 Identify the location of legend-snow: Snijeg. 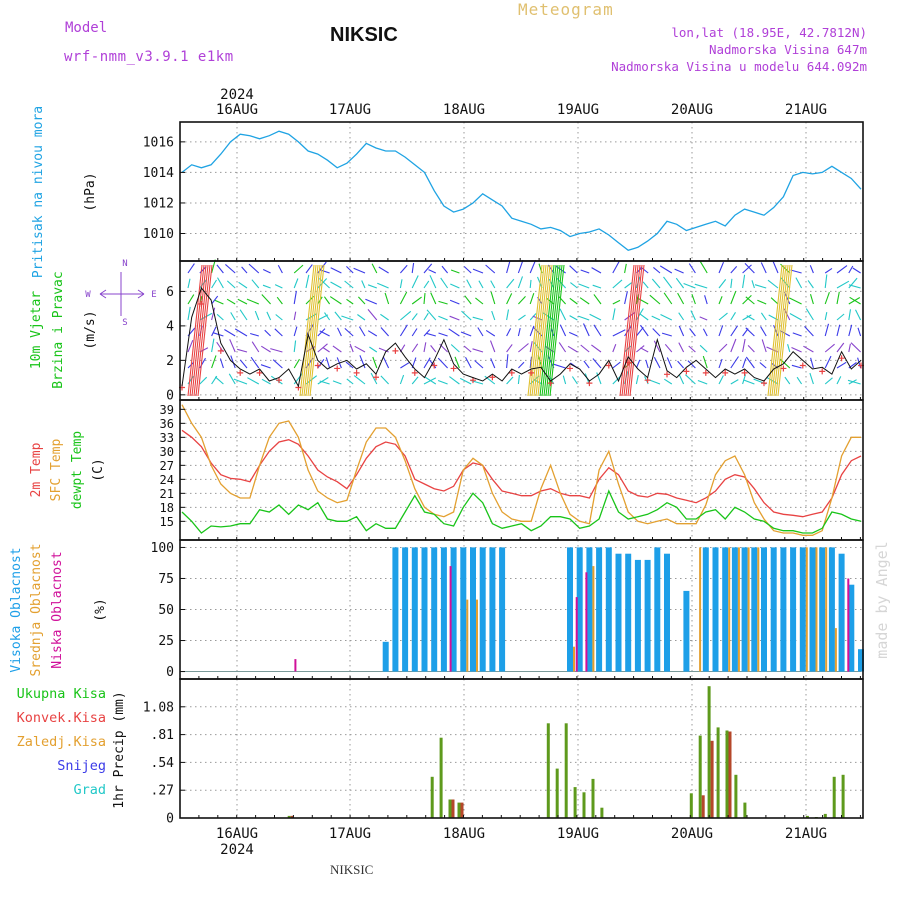
(81, 766).